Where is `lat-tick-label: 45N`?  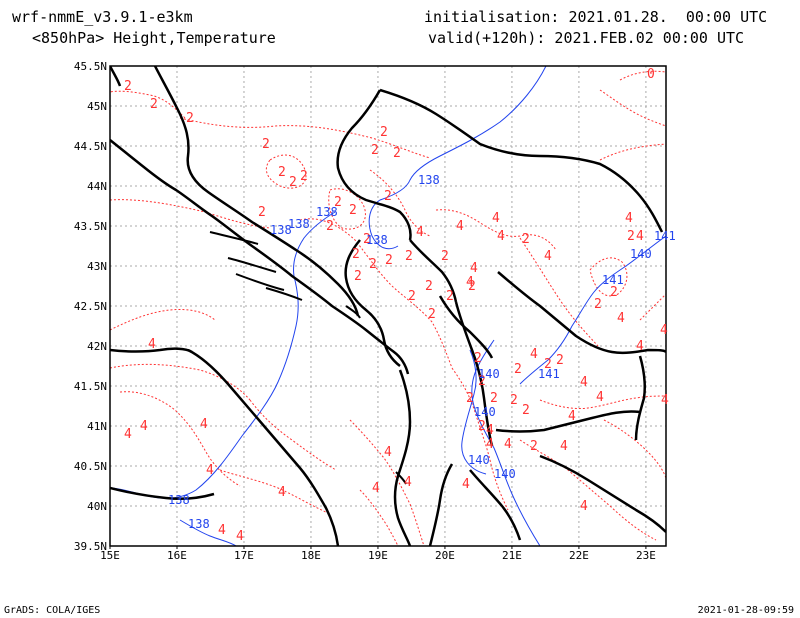
lat-tick-label: 45N is located at coordinates (97, 106).